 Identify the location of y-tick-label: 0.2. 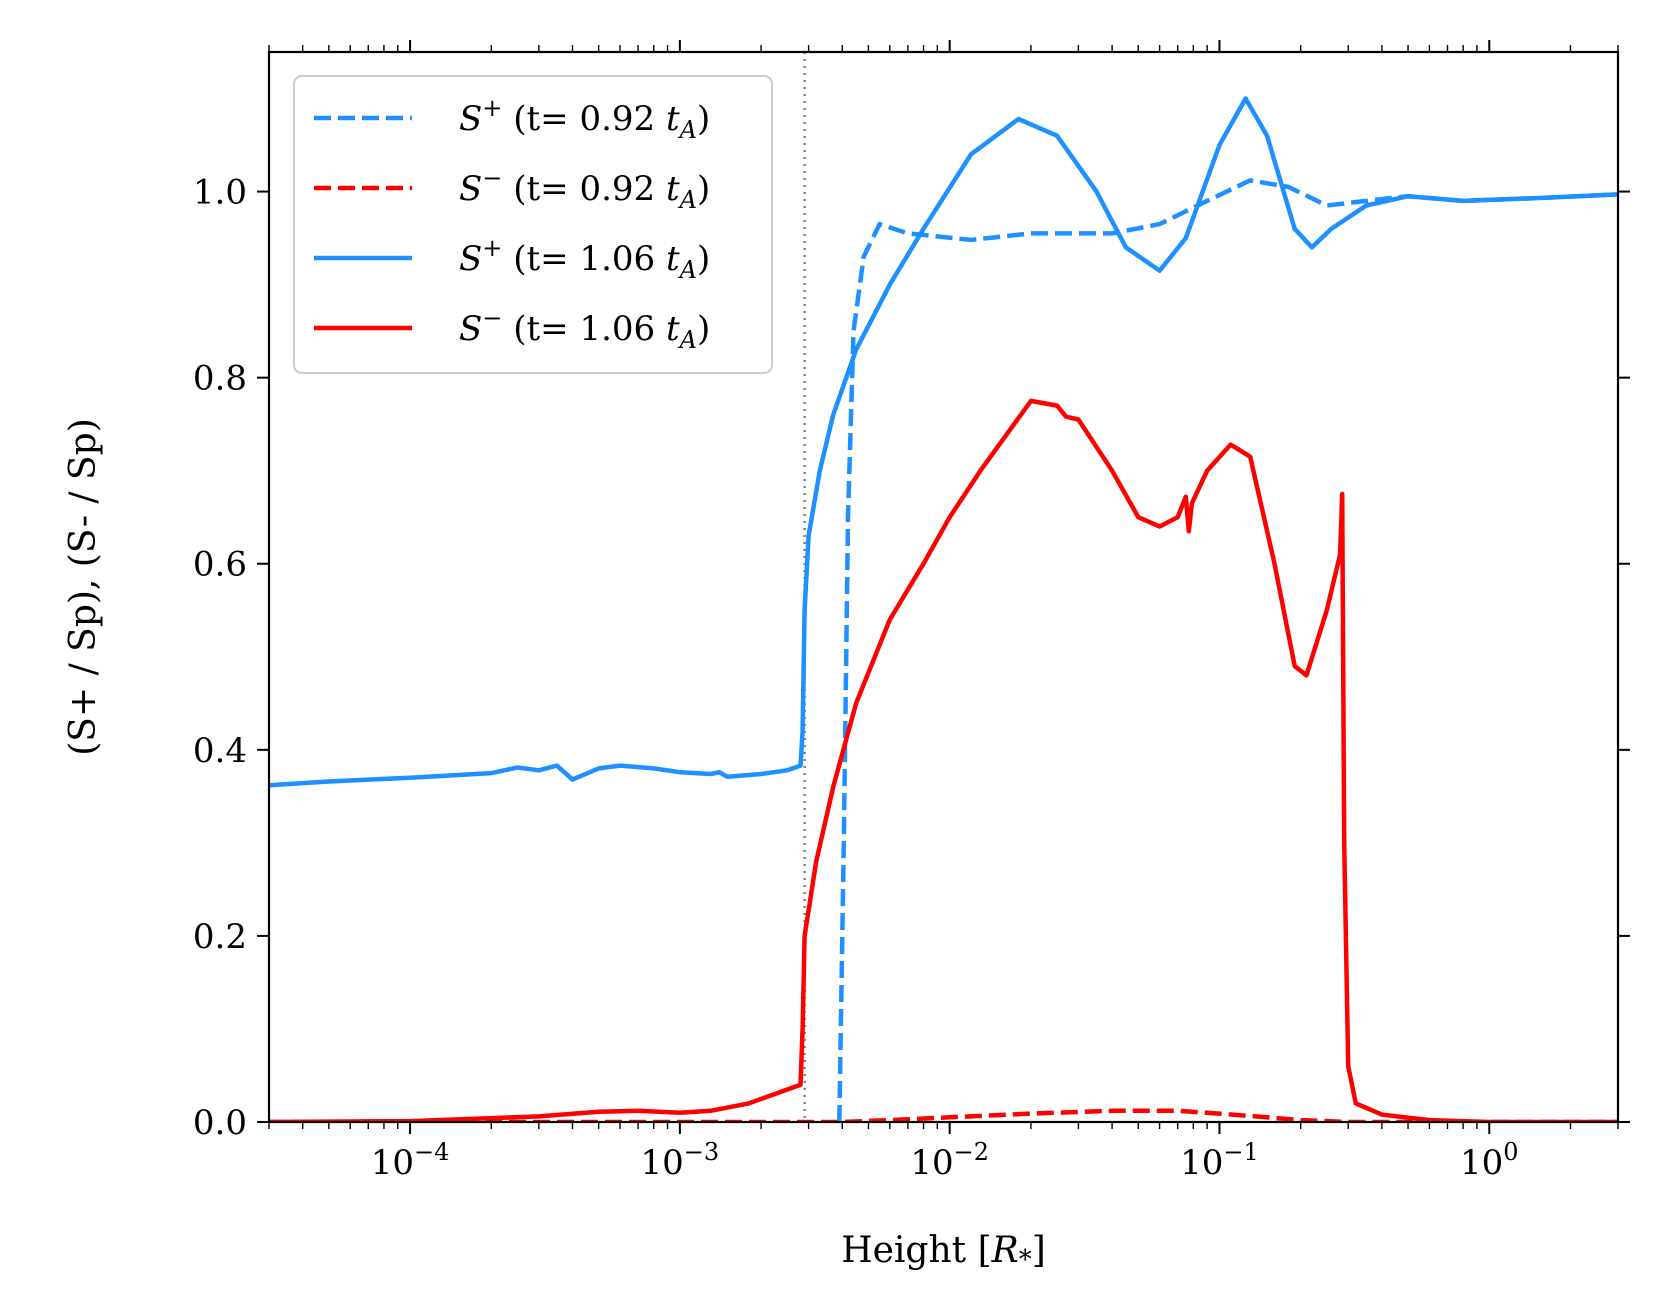
(220, 937).